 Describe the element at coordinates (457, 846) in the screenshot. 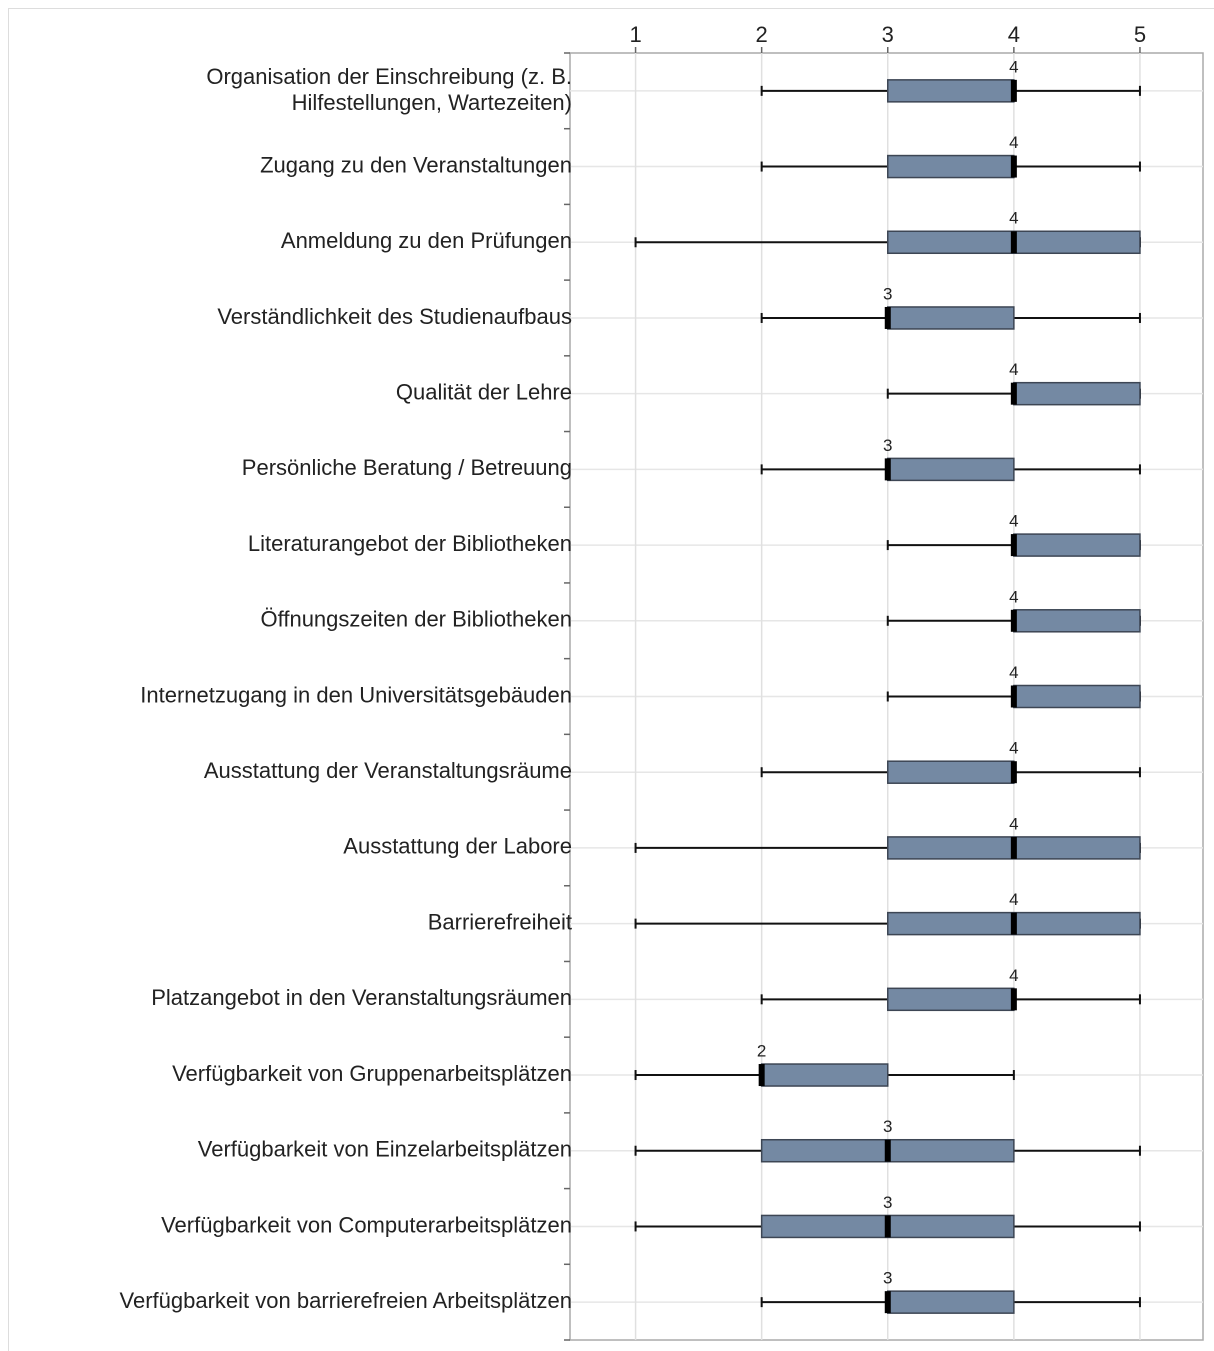

I see `y-tick-label: Ausstattung der Labore` at that location.